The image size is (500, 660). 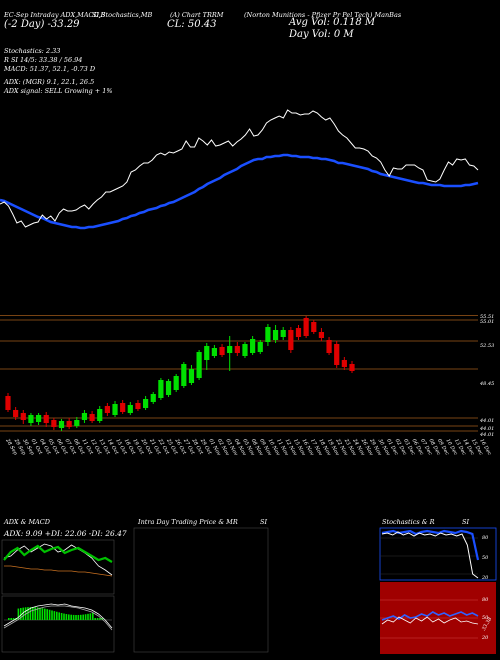 I want to click on adx-white-line, so click(x=58, y=559).